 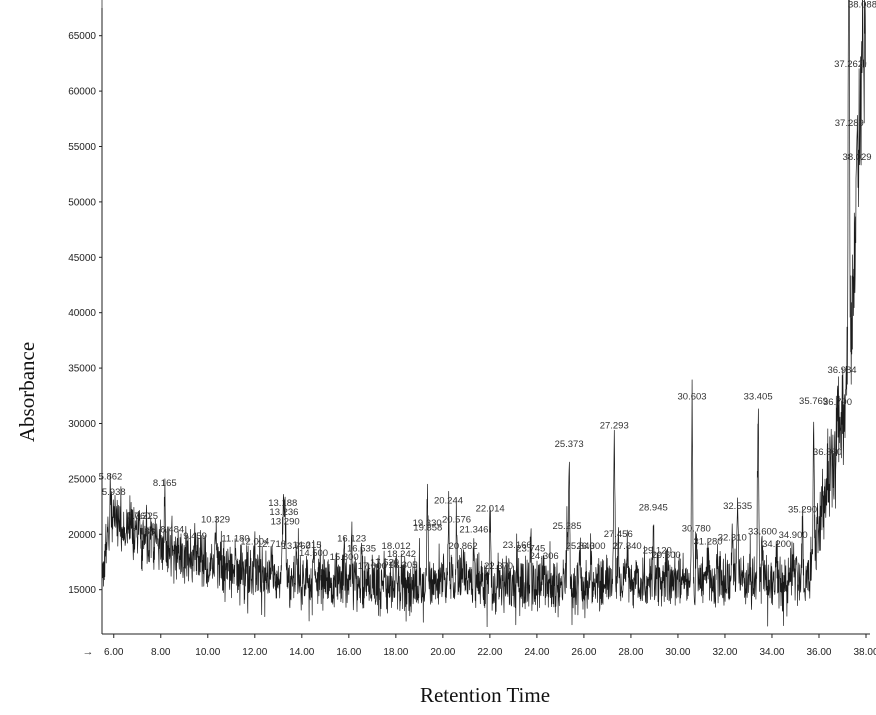 I want to click on peak-label: 13.188, so click(x=282, y=503).